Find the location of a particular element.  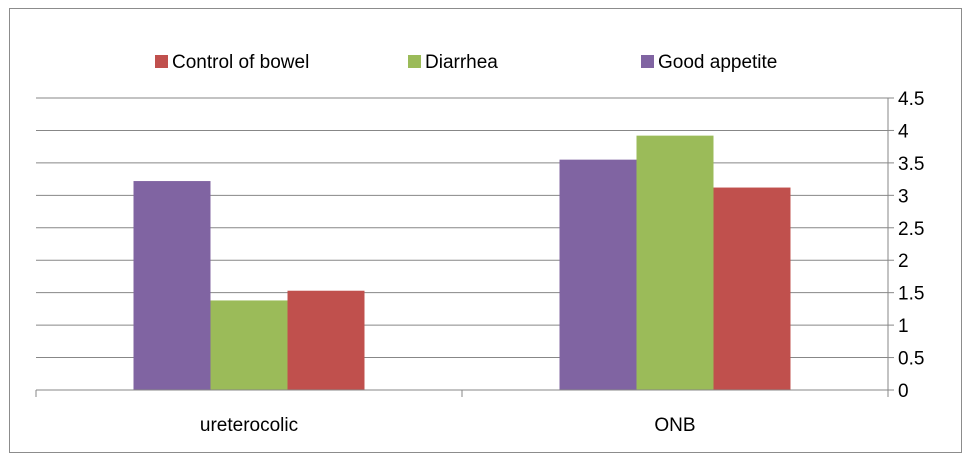

bar-control-of-bowel-ureterocolic is located at coordinates (326, 340).